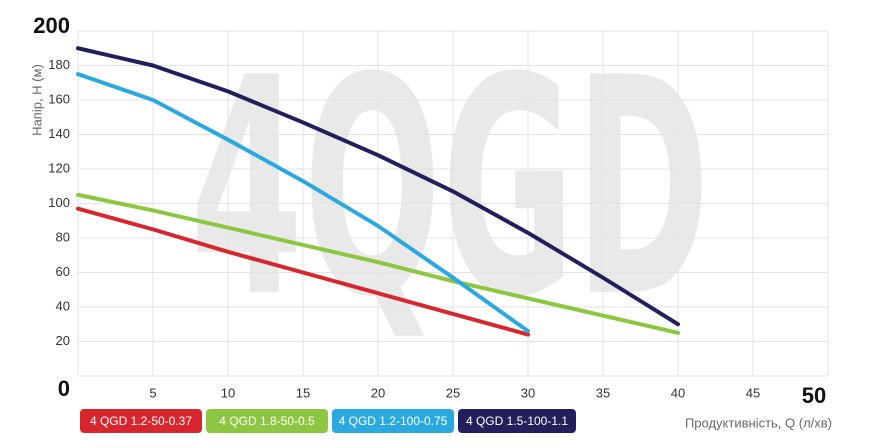 This screenshot has width=870, height=448. What do you see at coordinates (453, 392) in the screenshot?
I see `x-tick-label: 25` at bounding box center [453, 392].